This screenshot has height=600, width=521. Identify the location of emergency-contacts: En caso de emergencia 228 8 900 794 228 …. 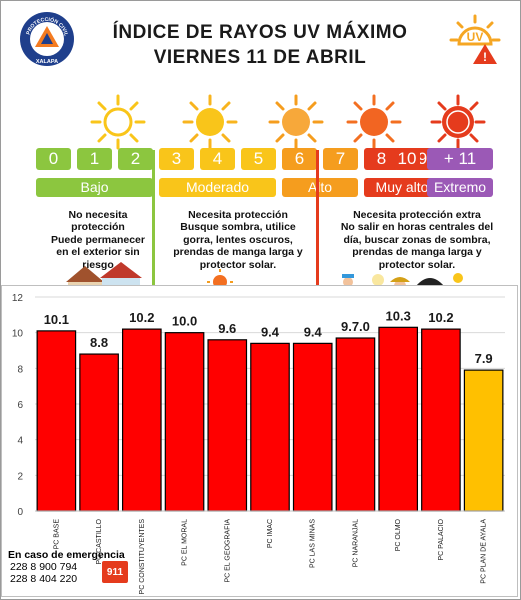
(66, 567).